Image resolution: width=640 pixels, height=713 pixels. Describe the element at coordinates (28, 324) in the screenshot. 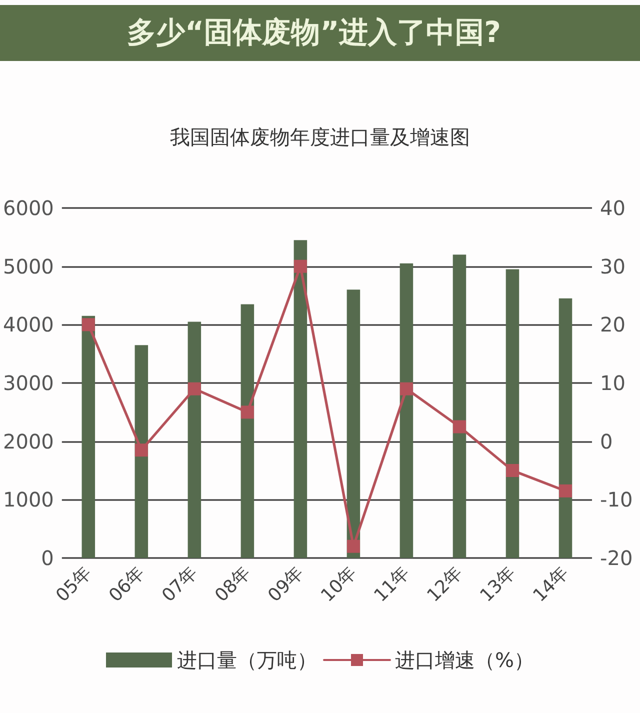

I see `y-tick-label: 4000` at that location.